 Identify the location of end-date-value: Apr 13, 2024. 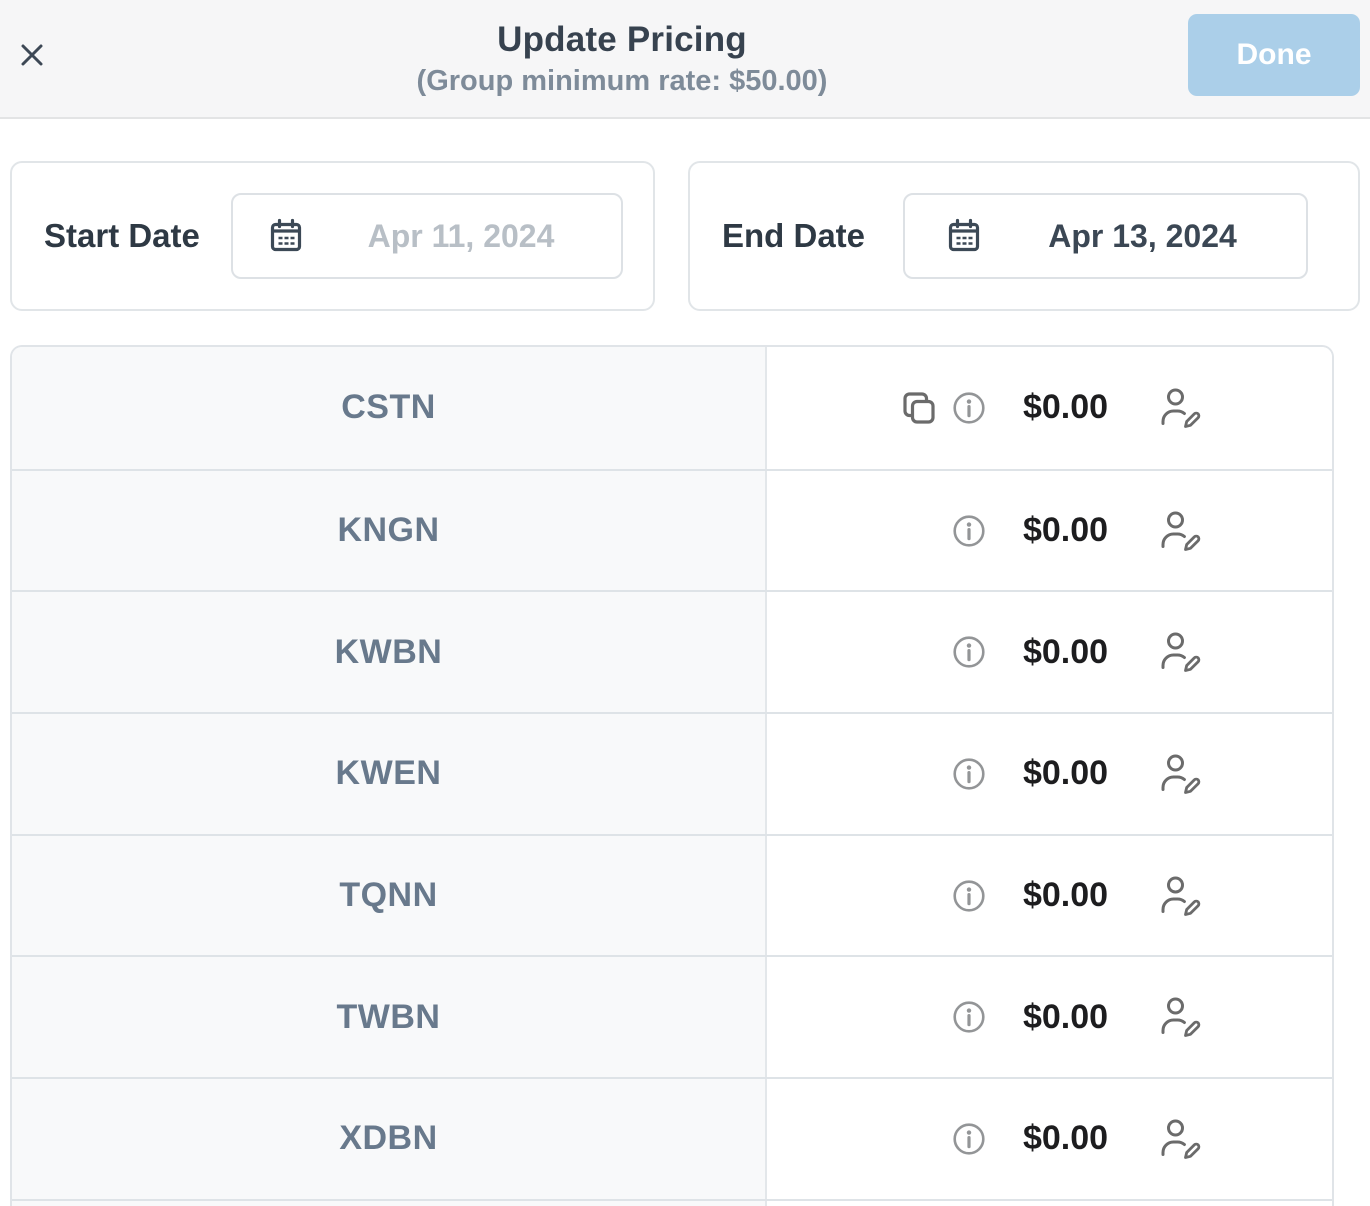
(1142, 235).